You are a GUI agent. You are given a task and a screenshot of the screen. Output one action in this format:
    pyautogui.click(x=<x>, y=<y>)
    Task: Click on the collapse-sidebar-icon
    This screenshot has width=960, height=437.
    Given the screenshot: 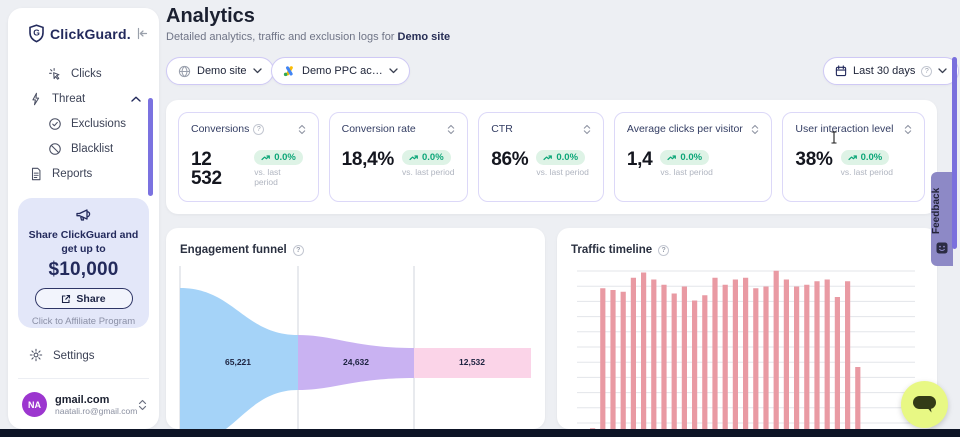 What is the action you would take?
    pyautogui.click(x=142, y=33)
    